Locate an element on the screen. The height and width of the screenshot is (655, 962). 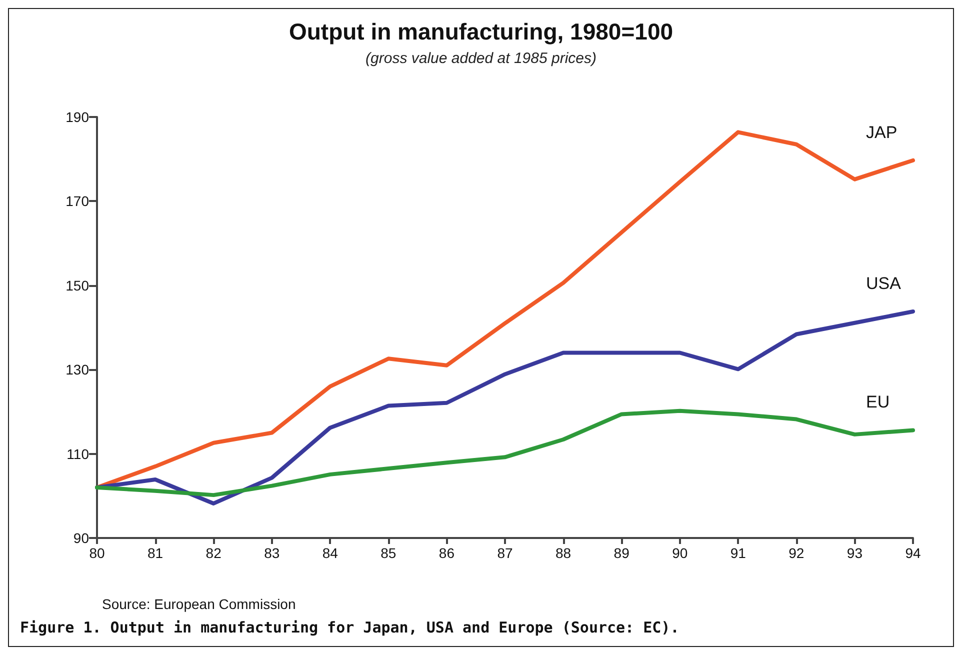
x-tick-label: 83 is located at coordinates (272, 553).